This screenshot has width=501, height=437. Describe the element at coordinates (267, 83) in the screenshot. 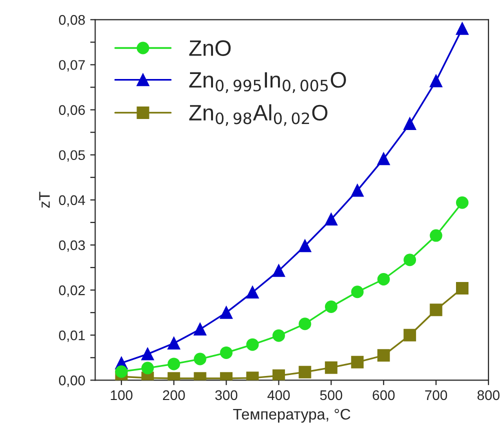

I see `legend-label: Zn$_{0,995}$In$_{0,005}$O` at that location.